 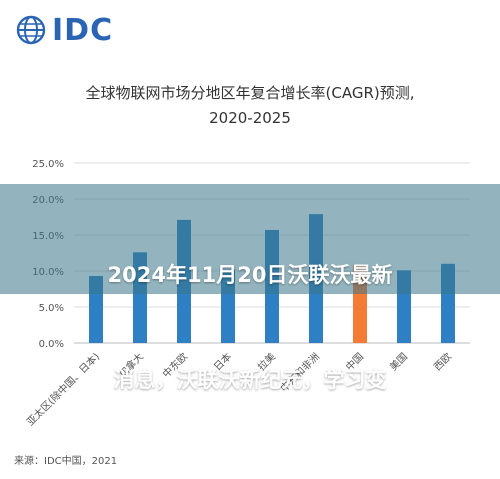 I want to click on idc-globe-icon, so click(x=31, y=30).